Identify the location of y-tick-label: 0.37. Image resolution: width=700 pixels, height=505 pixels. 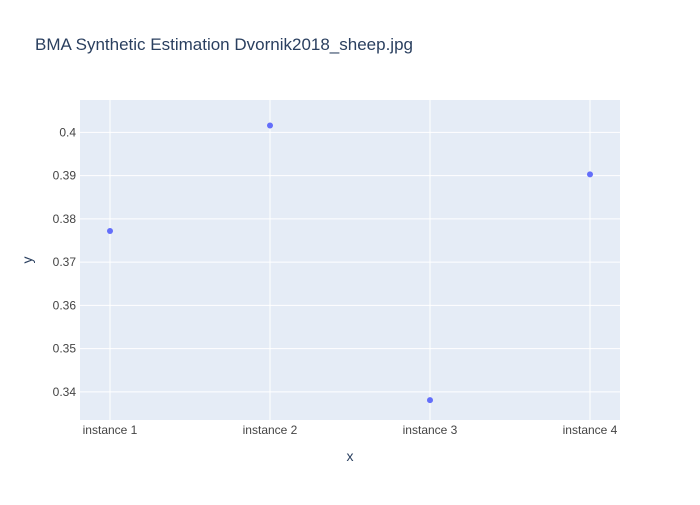
(65, 262).